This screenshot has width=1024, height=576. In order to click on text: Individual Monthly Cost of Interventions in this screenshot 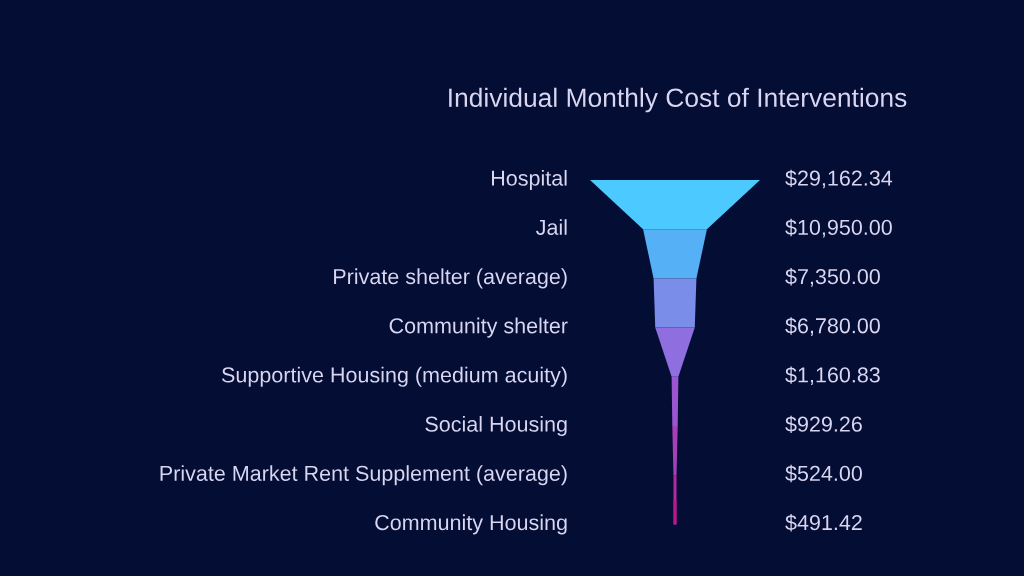, I will do `click(678, 100)`.